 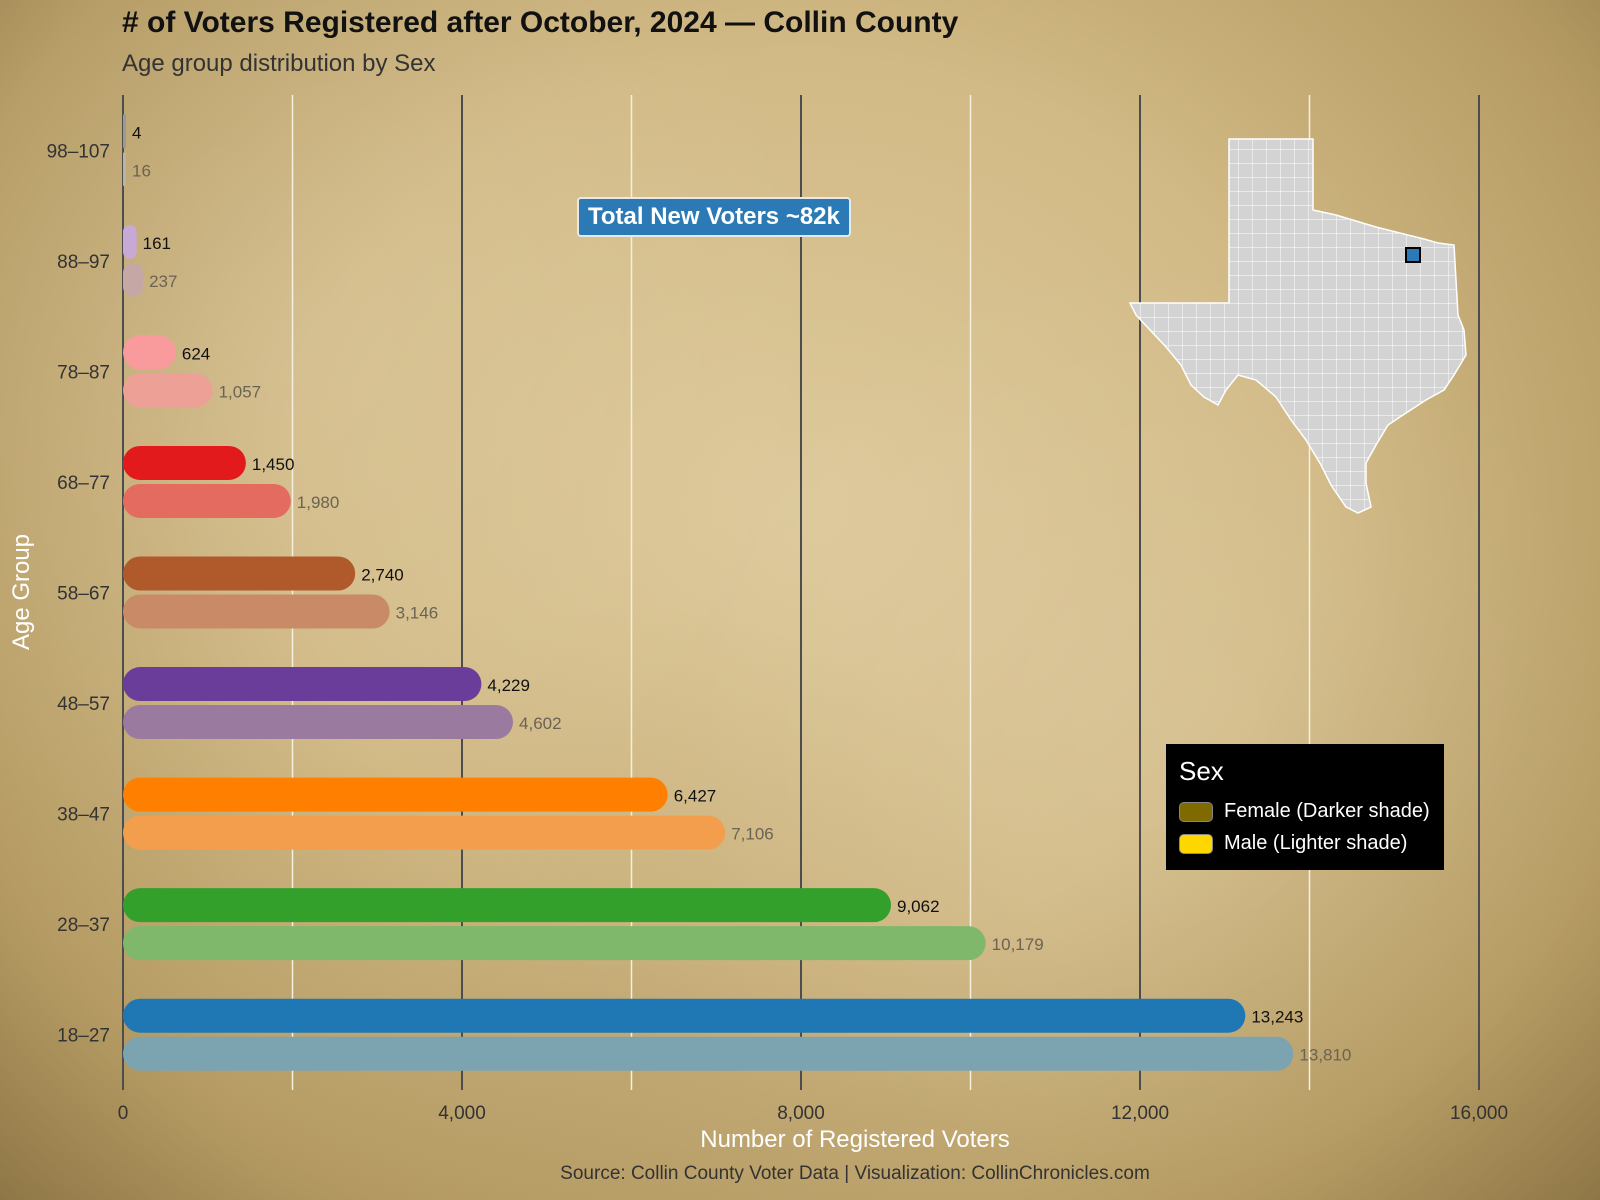 What do you see at coordinates (1196, 844) in the screenshot?
I see `legend-swatch-male` at bounding box center [1196, 844].